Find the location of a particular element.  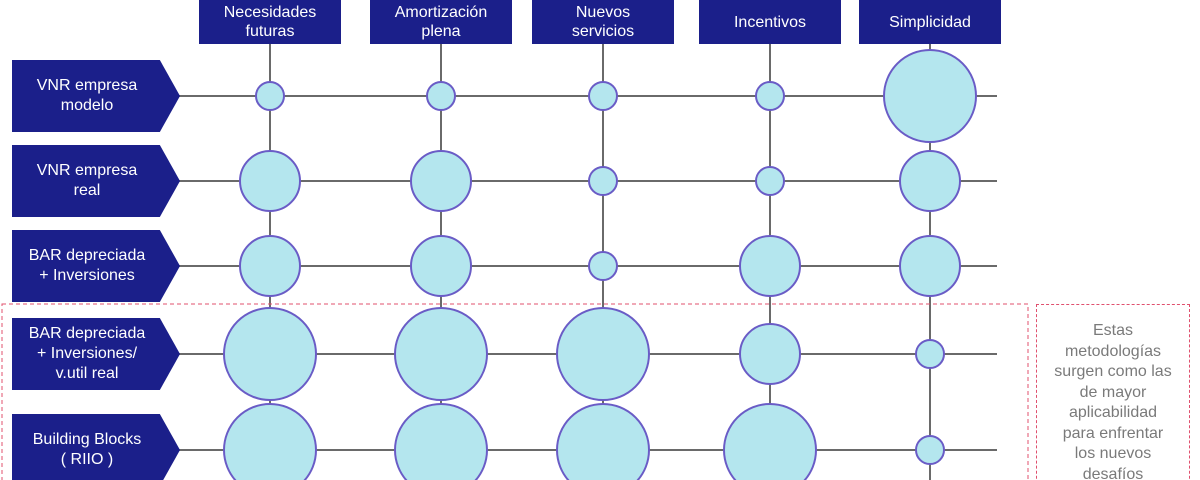

column-header: Incentivos is located at coordinates (770, 22).